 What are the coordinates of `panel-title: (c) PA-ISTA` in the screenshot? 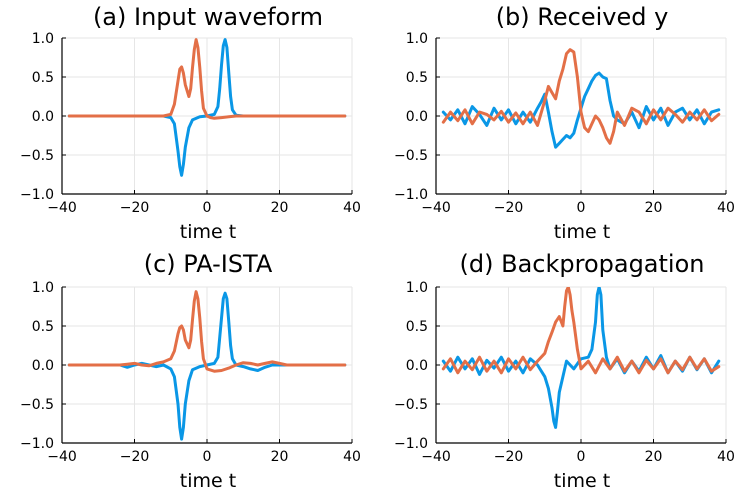 It's located at (208, 264).